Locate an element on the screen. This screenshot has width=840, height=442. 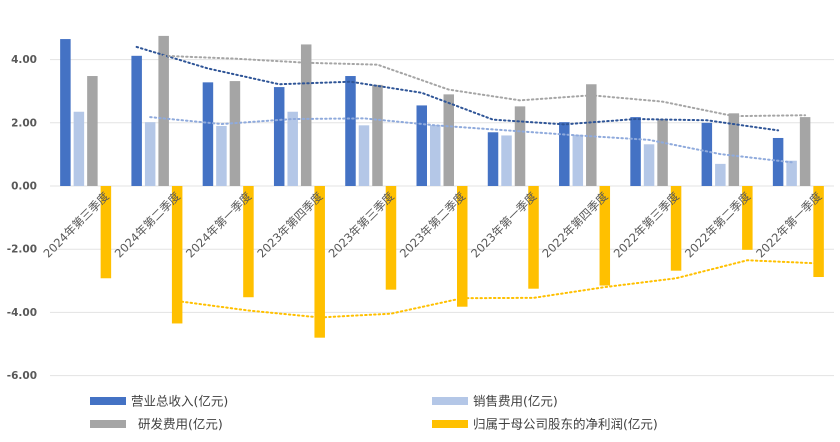
y-tick-label: 4.00 is located at coordinates (24, 60).